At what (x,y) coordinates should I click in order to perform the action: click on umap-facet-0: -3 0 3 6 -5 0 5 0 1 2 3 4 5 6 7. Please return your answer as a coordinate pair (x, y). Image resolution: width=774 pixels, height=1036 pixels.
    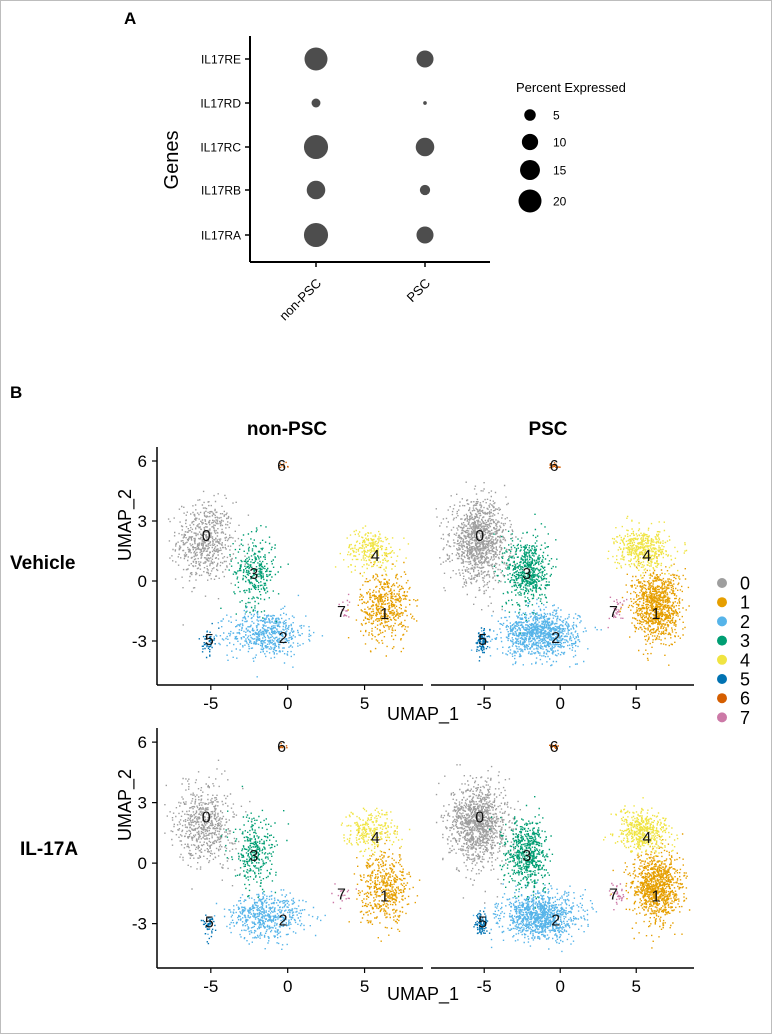
    Looking at the image, I should click on (277, 580).